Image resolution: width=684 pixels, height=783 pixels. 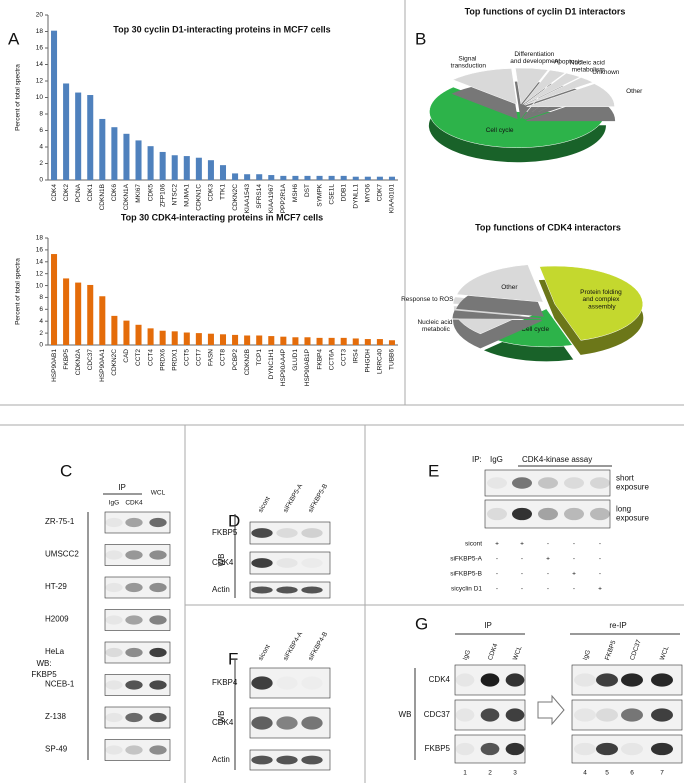 I want to click on lane-number: 1, so click(x=465, y=773).